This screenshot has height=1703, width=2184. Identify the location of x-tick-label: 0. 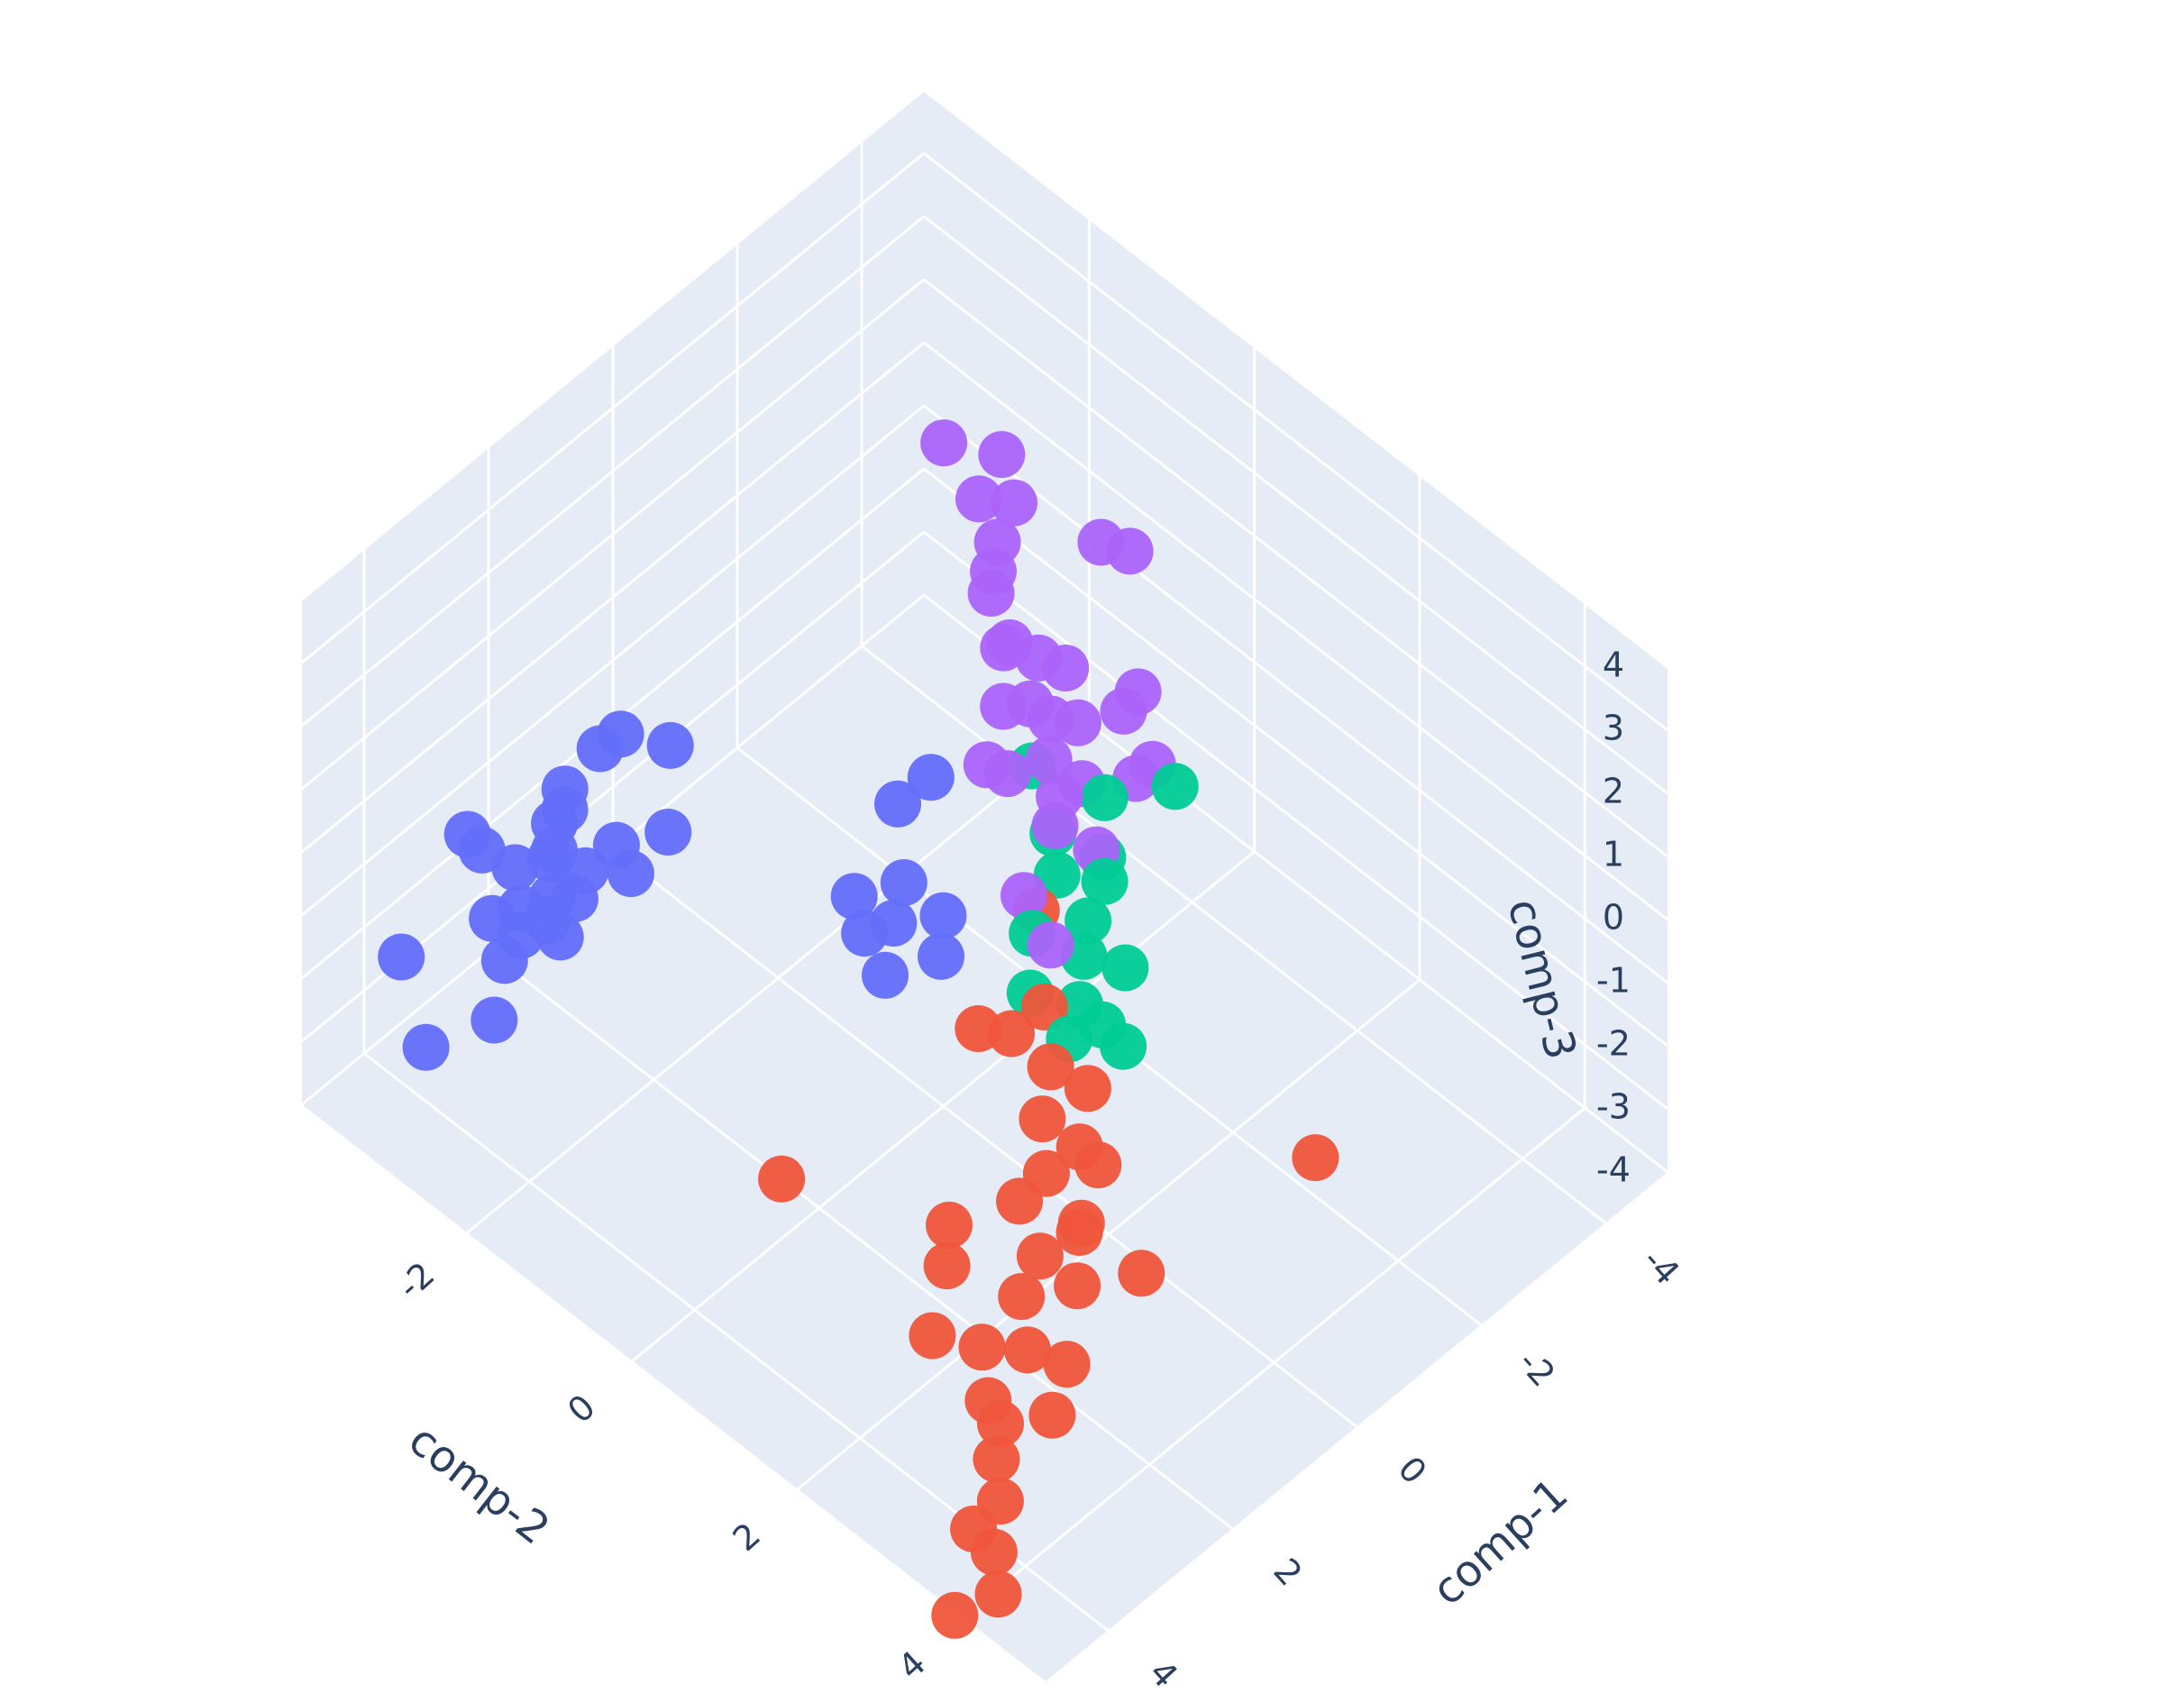
(1412, 1470).